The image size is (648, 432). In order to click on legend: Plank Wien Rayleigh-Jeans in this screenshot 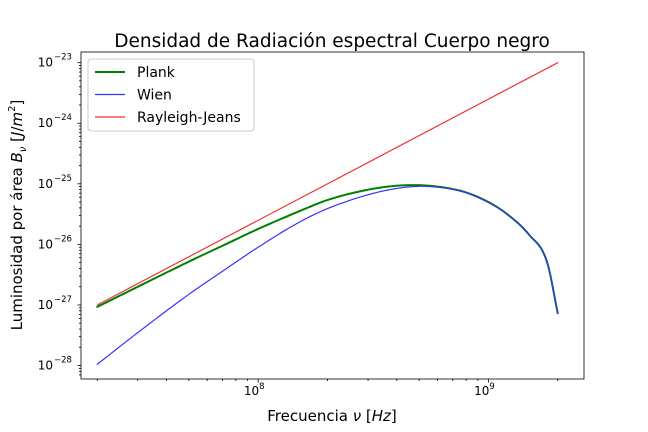, I will do `click(171, 95)`.